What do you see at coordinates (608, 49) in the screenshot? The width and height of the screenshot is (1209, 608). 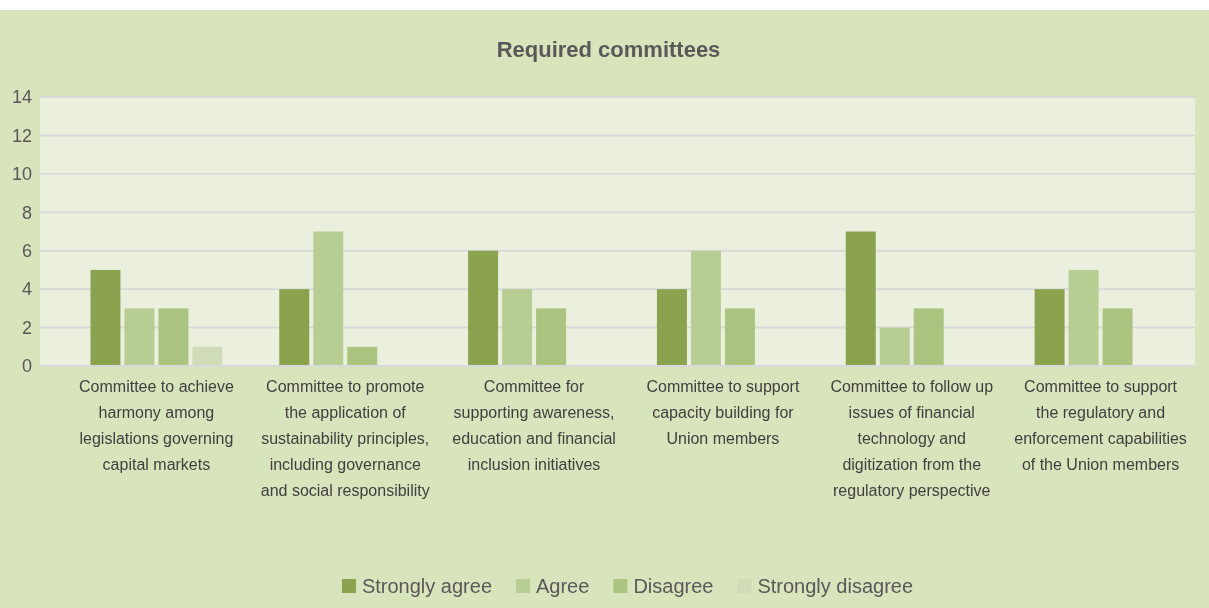 I see `chart-title: Required committees` at bounding box center [608, 49].